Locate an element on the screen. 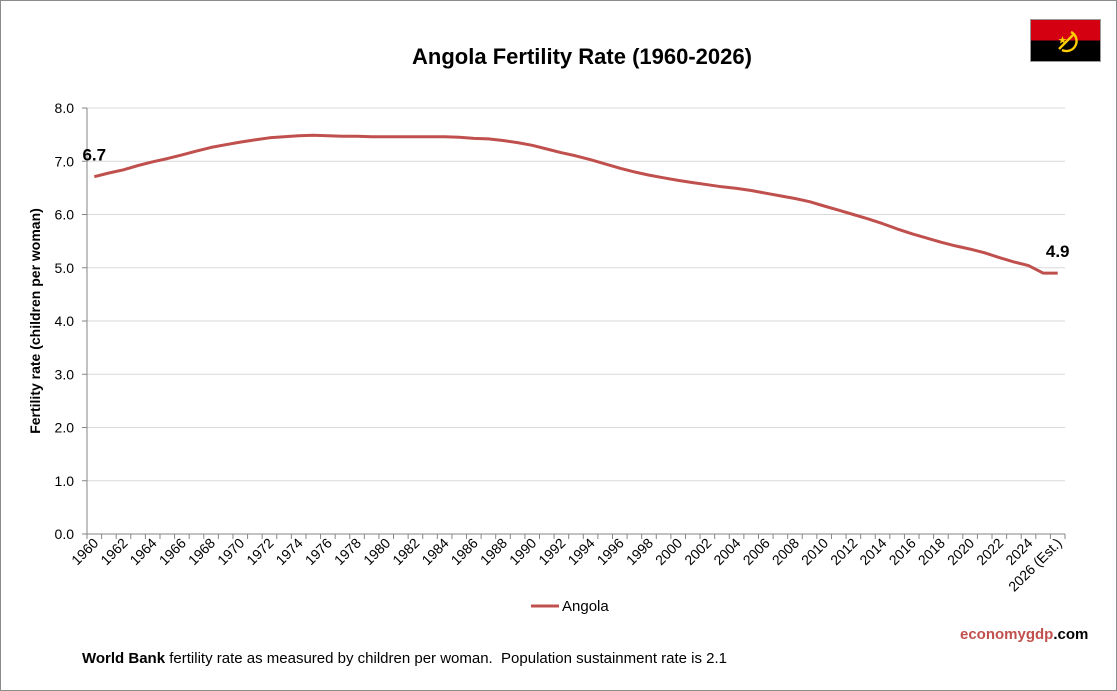 This screenshot has height=691, width=1117. chart-title: Angola Fertility Rate (1960-2026) is located at coordinates (582, 56).